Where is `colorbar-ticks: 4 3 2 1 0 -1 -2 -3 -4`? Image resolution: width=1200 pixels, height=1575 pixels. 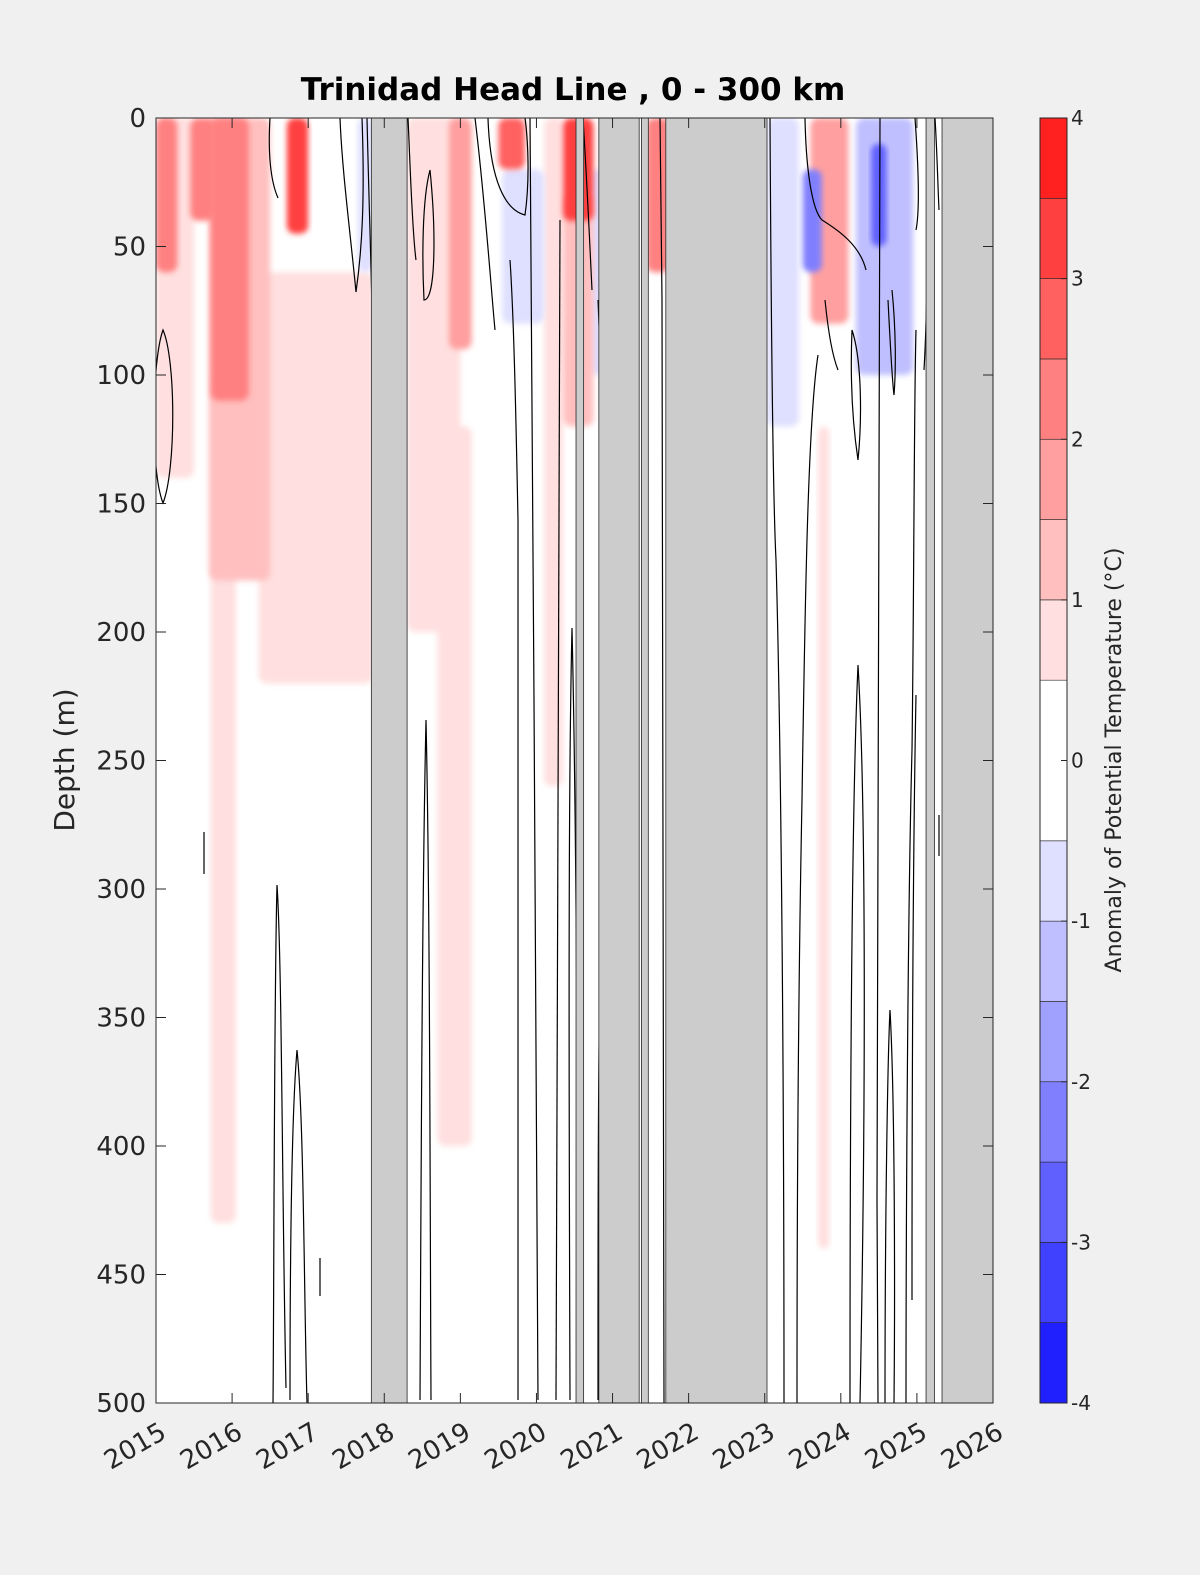 colorbar-ticks: 4 3 2 1 0 -1 -2 -3 -4 is located at coordinates (1076, 760).